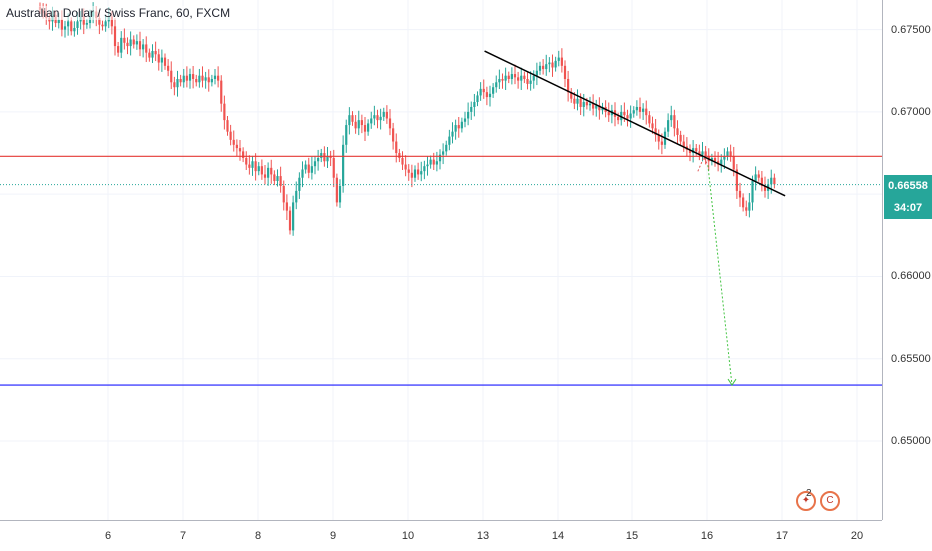 The image size is (932, 551). What do you see at coordinates (806, 501) in the screenshot?
I see `economic-event-icon: ✦` at bounding box center [806, 501].